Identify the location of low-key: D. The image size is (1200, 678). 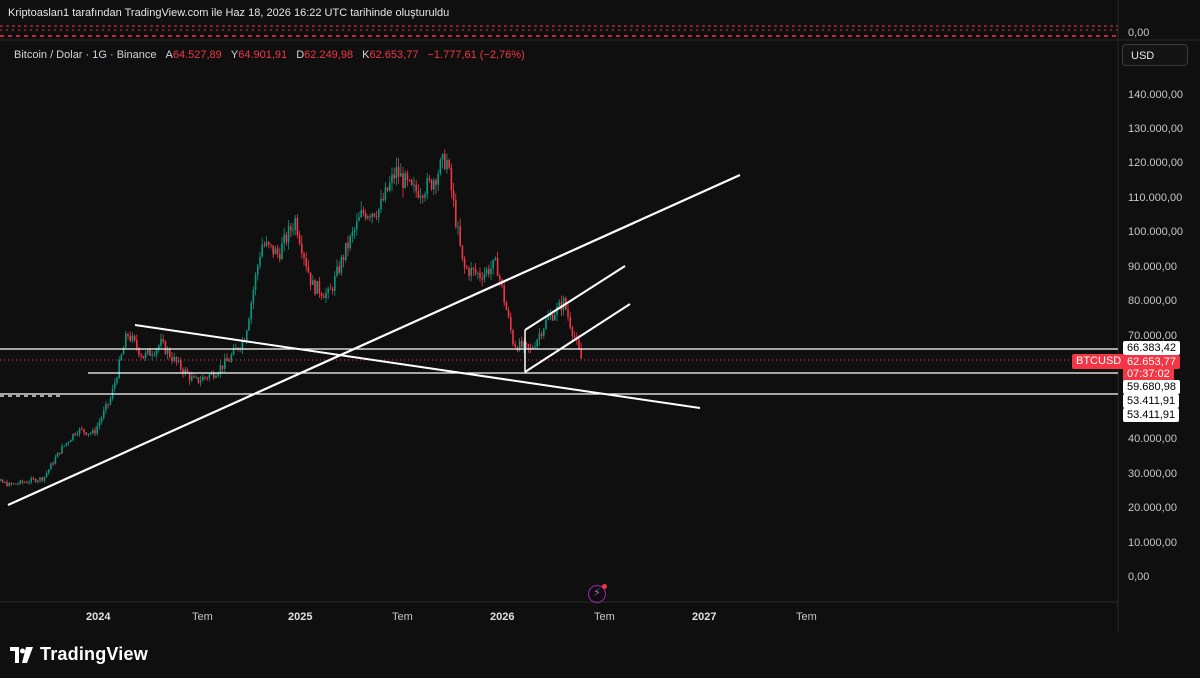
(300, 55).